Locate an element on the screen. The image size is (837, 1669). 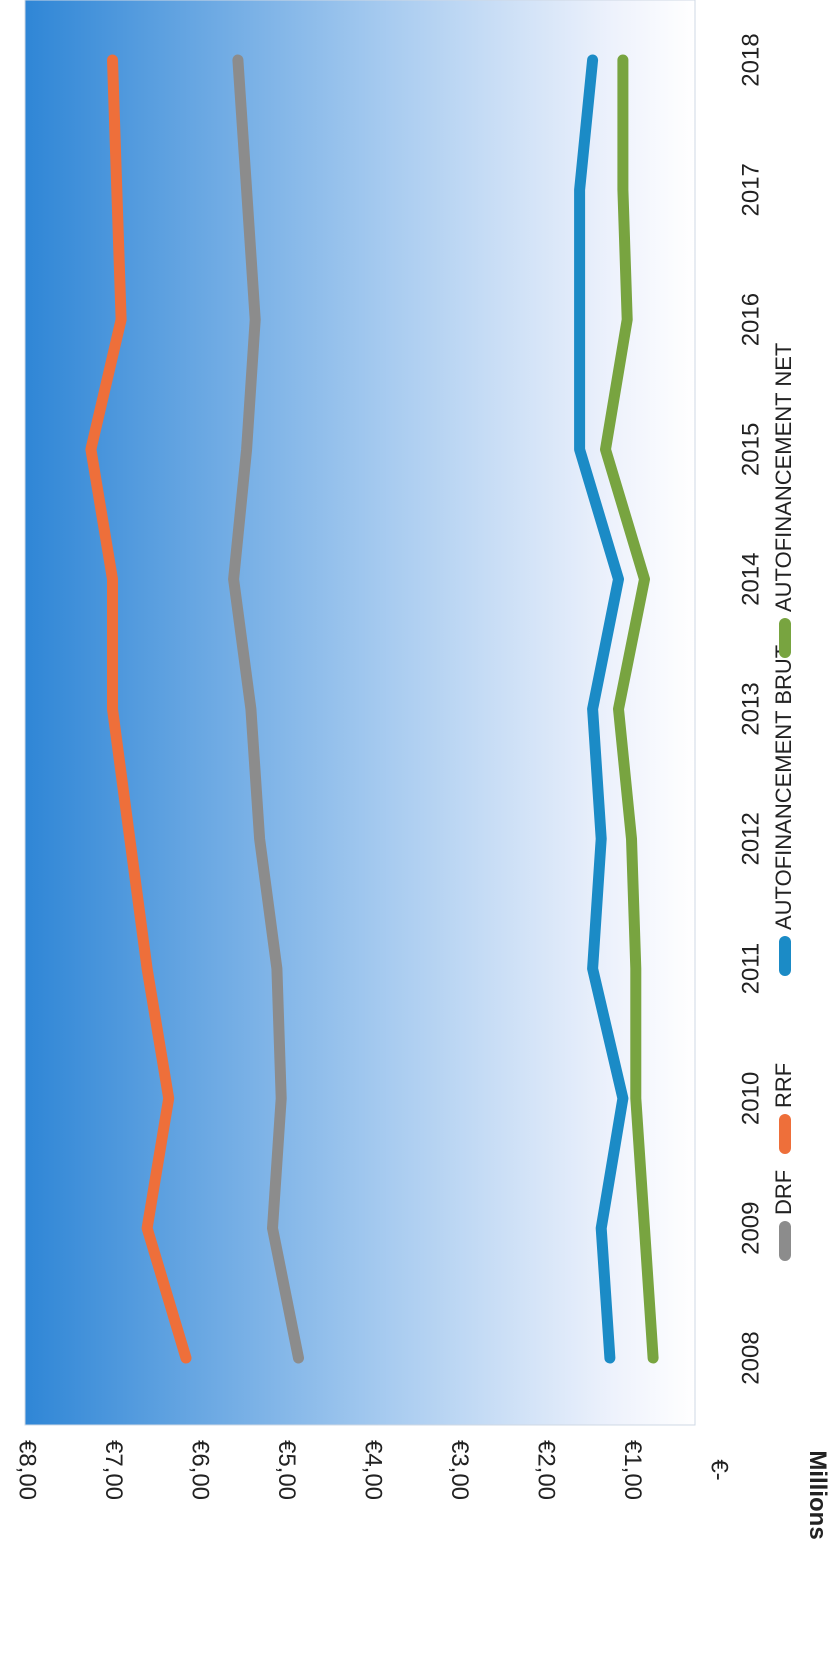
legend-entry: AUTOFINANCEMENT NET is located at coordinates (783, 500).